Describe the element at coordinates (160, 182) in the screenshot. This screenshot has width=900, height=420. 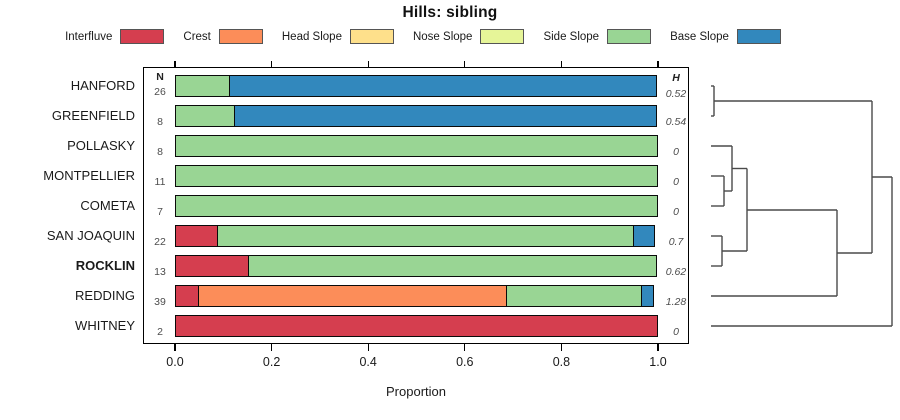
I see `cell-value: 11` at that location.